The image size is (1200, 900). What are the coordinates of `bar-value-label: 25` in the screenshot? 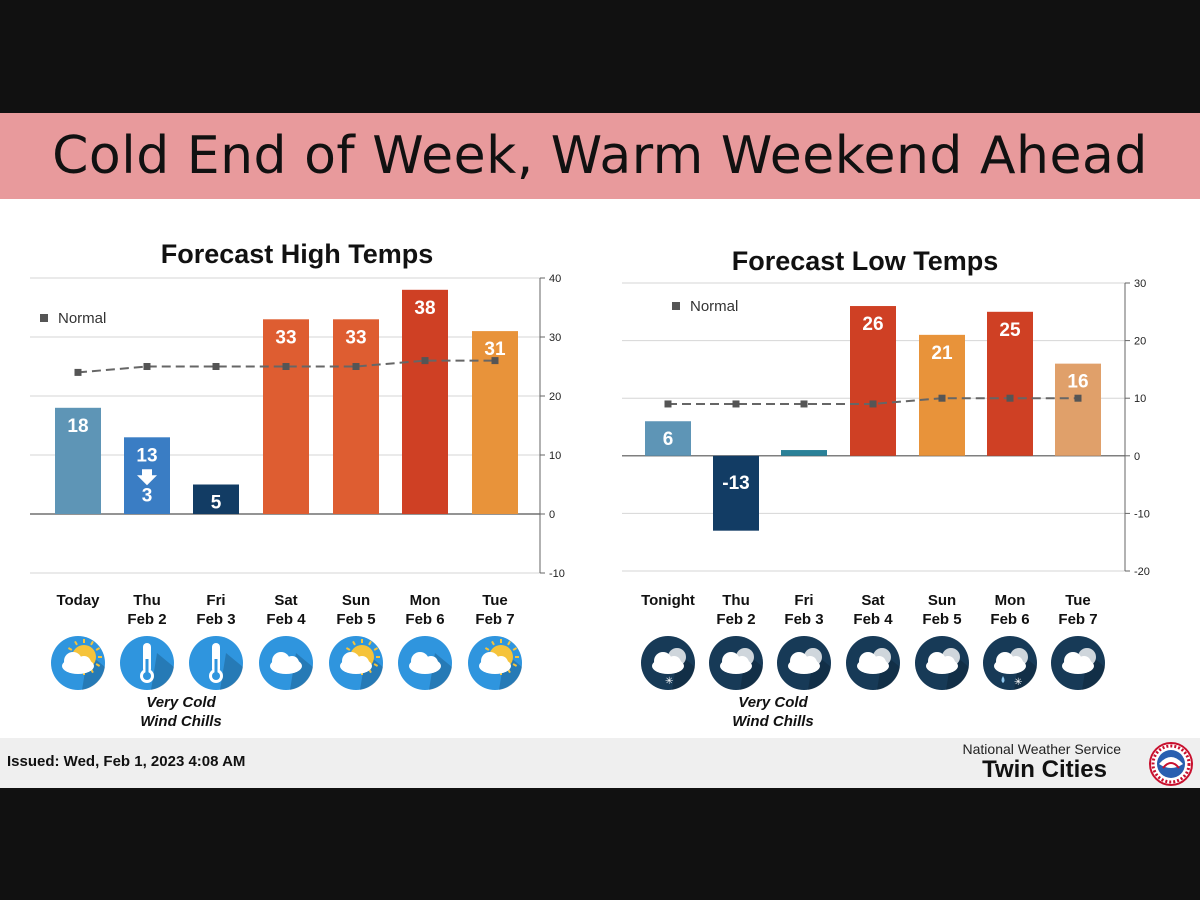 It's located at (1010, 330).